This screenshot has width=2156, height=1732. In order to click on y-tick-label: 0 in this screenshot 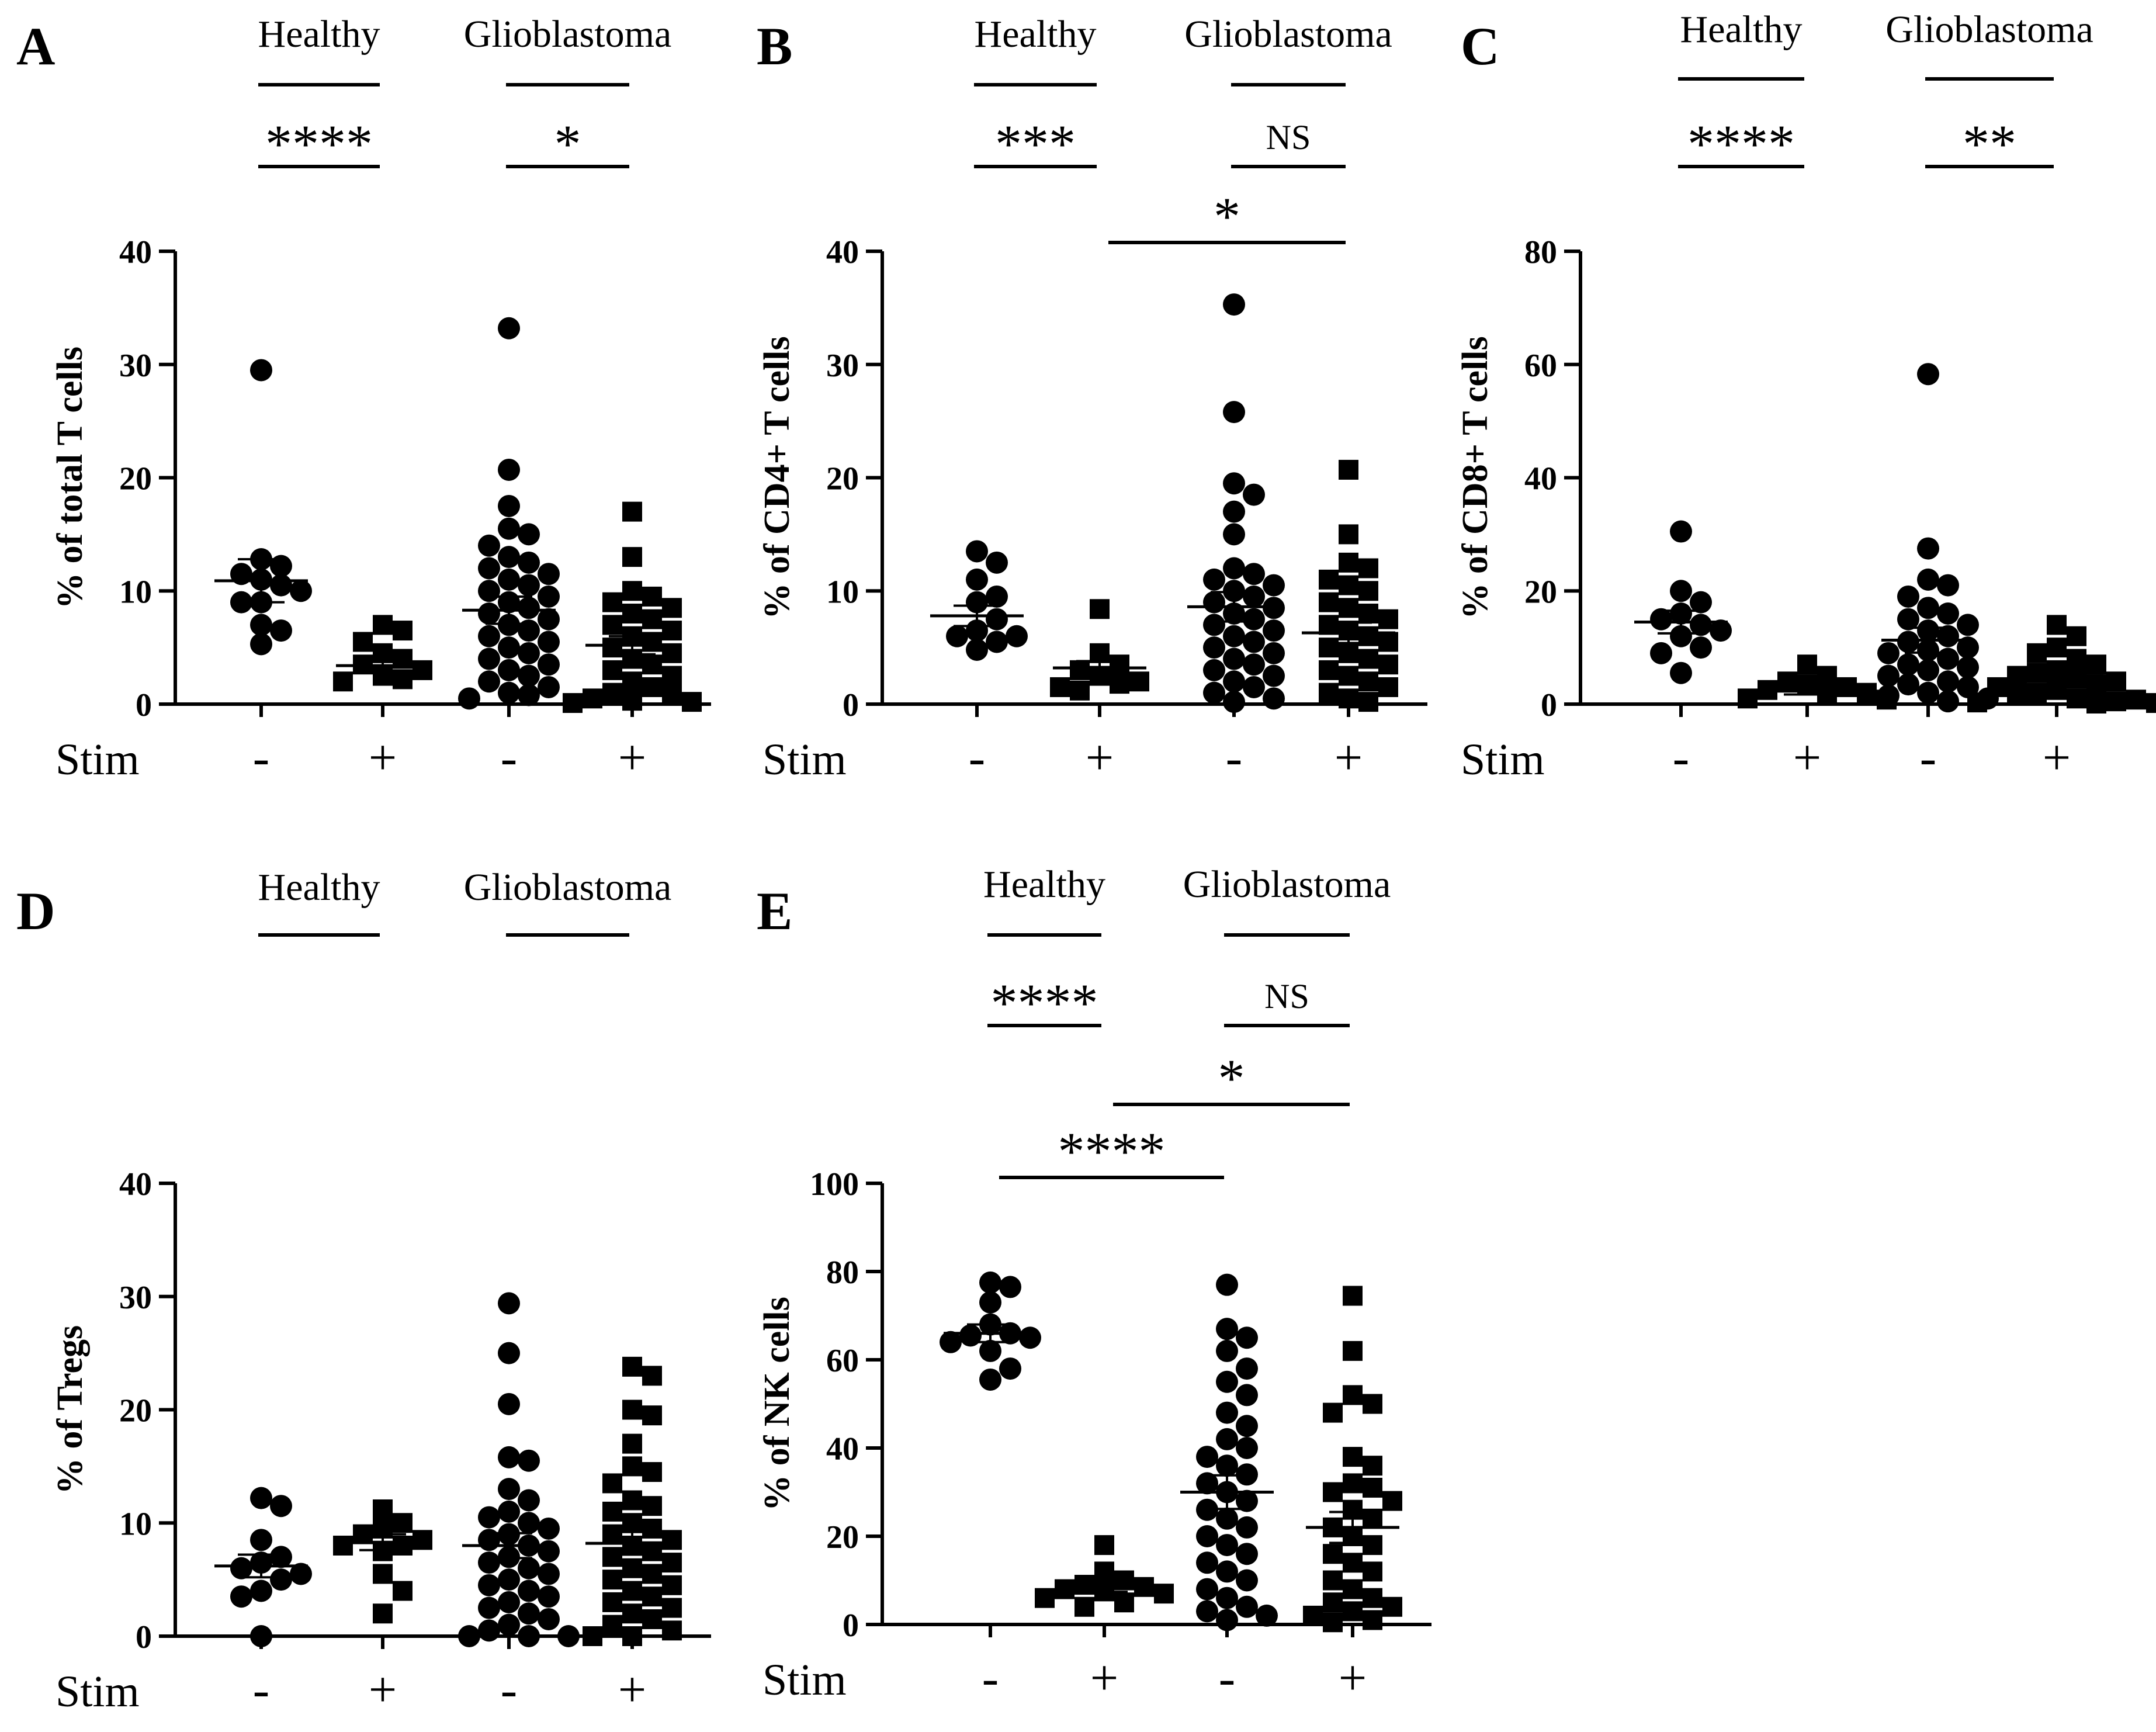, I will do `click(144, 1637)`.